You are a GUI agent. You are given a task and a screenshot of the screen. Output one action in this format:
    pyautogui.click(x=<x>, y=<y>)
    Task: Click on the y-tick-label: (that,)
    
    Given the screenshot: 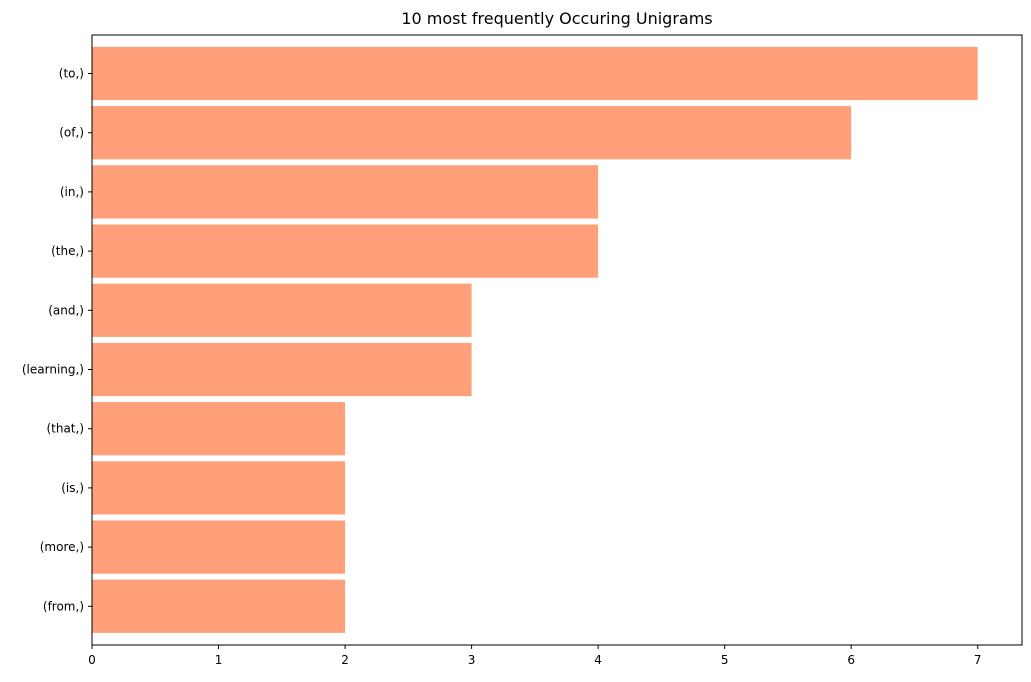 What is the action you would take?
    pyautogui.click(x=65, y=429)
    